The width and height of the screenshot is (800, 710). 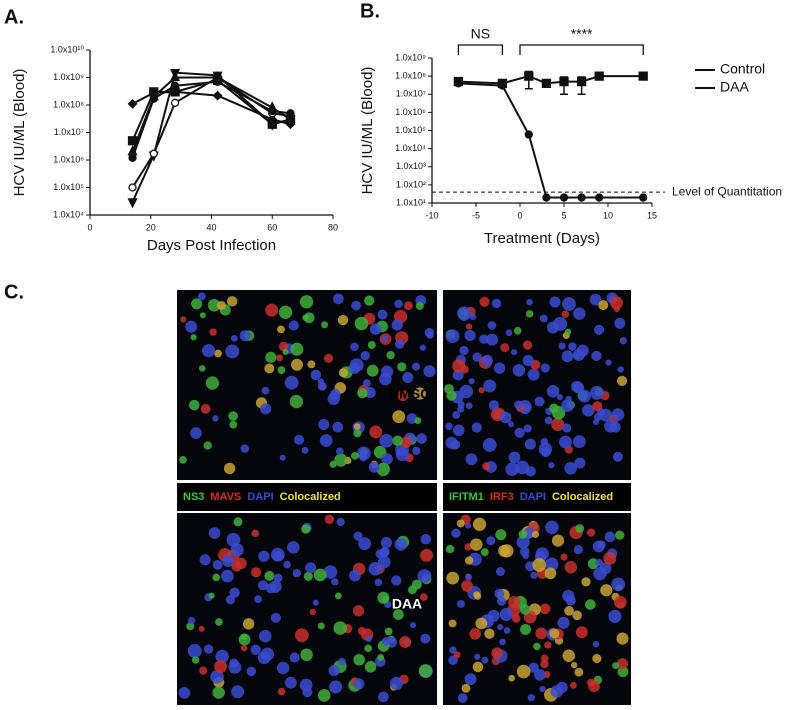 I want to click on legend-label: DAA, so click(x=734, y=87).